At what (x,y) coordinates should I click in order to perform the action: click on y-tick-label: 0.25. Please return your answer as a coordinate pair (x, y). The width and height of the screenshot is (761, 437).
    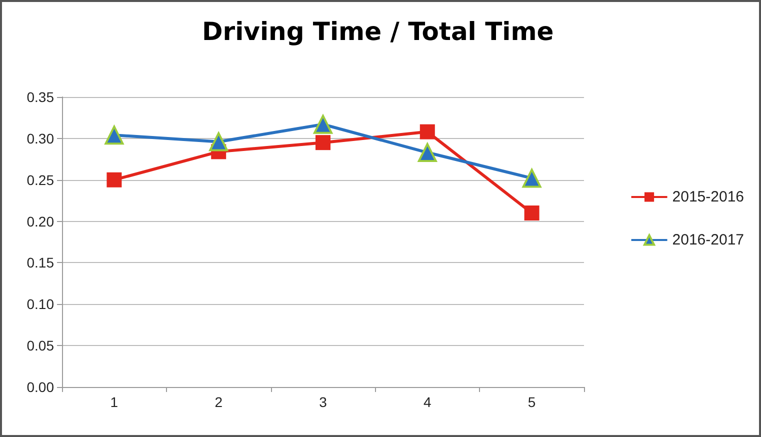
    Looking at the image, I should click on (40, 180).